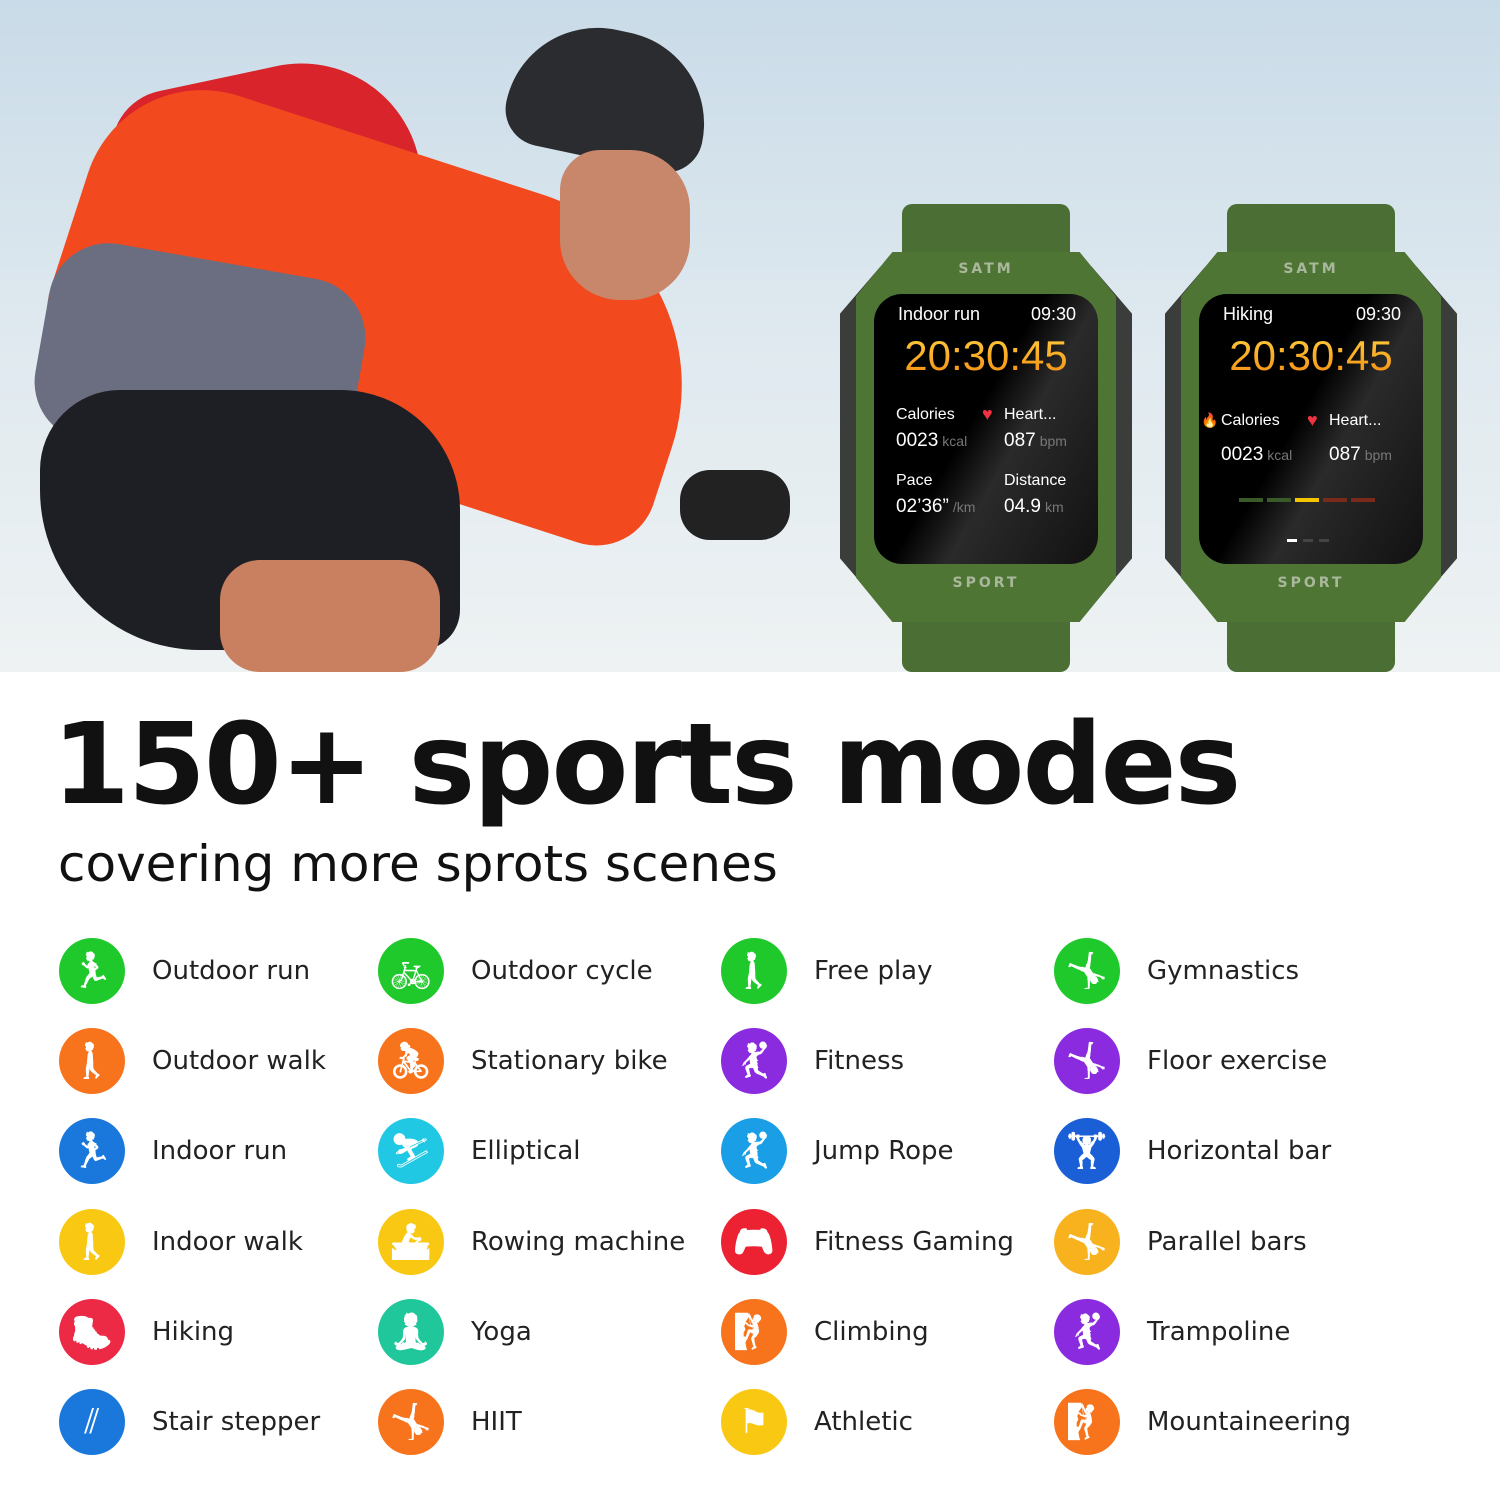  What do you see at coordinates (92, 971) in the screenshot?
I see `run-icon: 🏃` at bounding box center [92, 971].